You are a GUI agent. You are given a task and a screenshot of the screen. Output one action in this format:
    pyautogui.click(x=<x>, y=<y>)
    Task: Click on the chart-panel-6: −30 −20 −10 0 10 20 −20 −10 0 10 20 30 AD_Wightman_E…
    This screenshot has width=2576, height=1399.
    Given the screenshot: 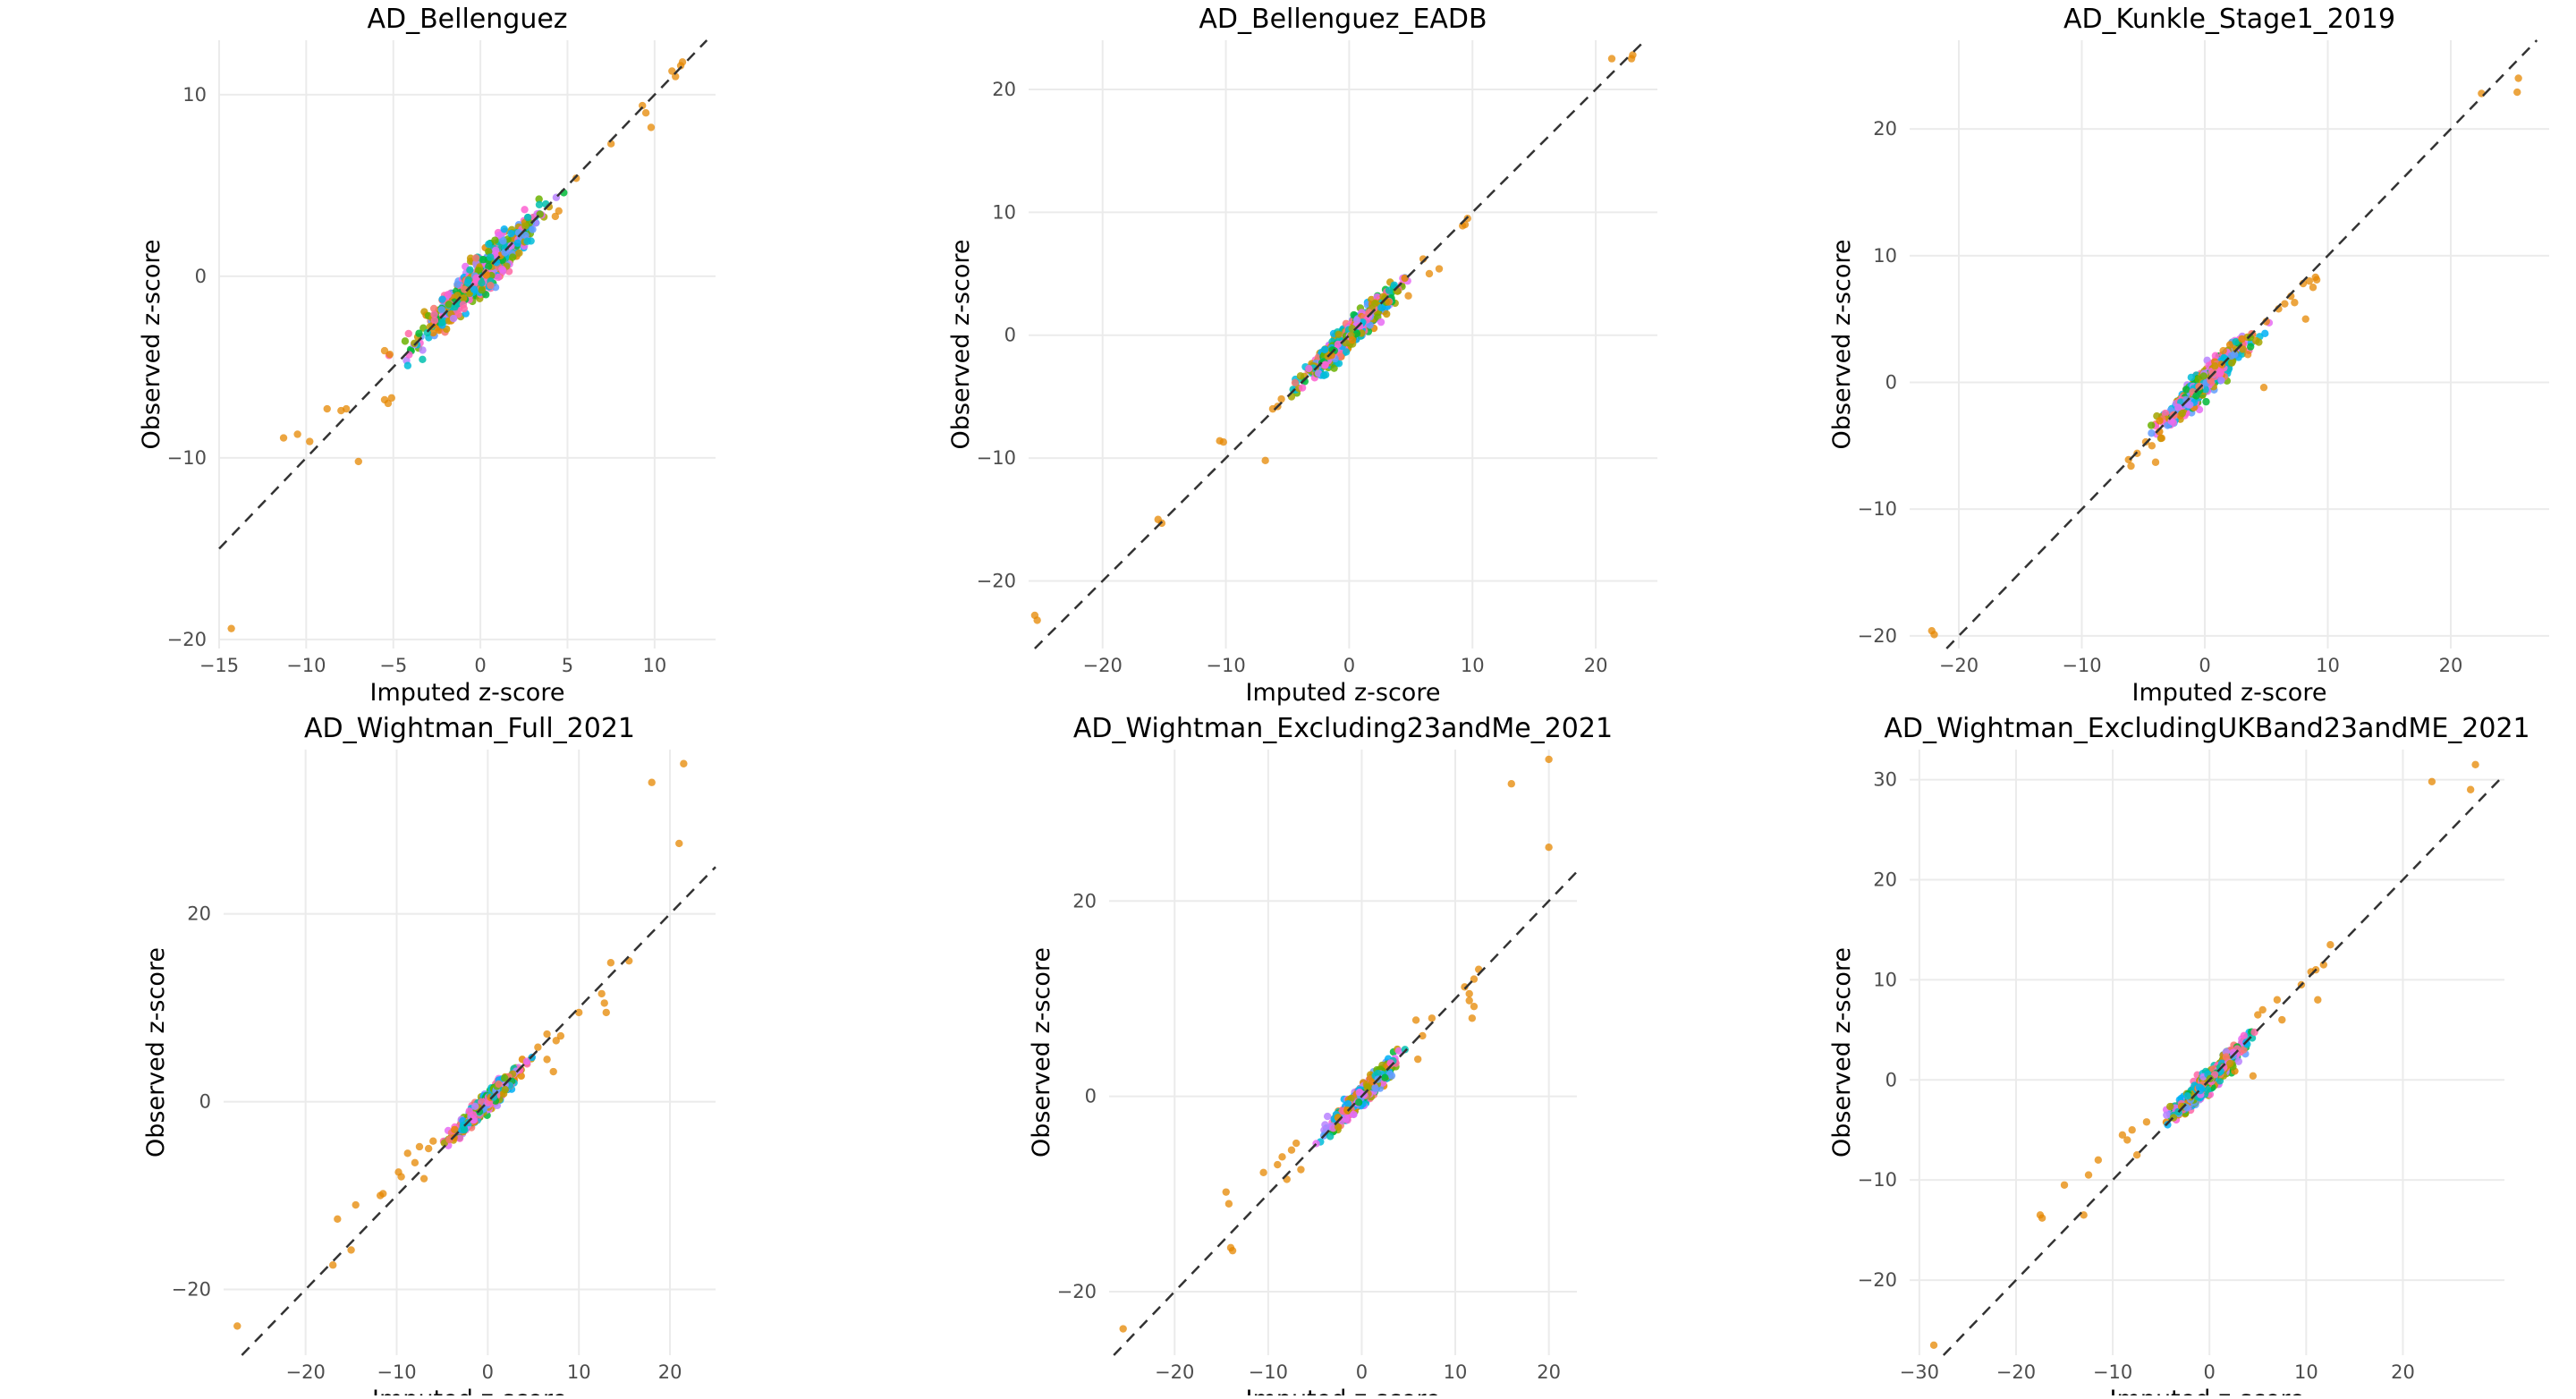 What is the action you would take?
    pyautogui.click(x=2179, y=1056)
    